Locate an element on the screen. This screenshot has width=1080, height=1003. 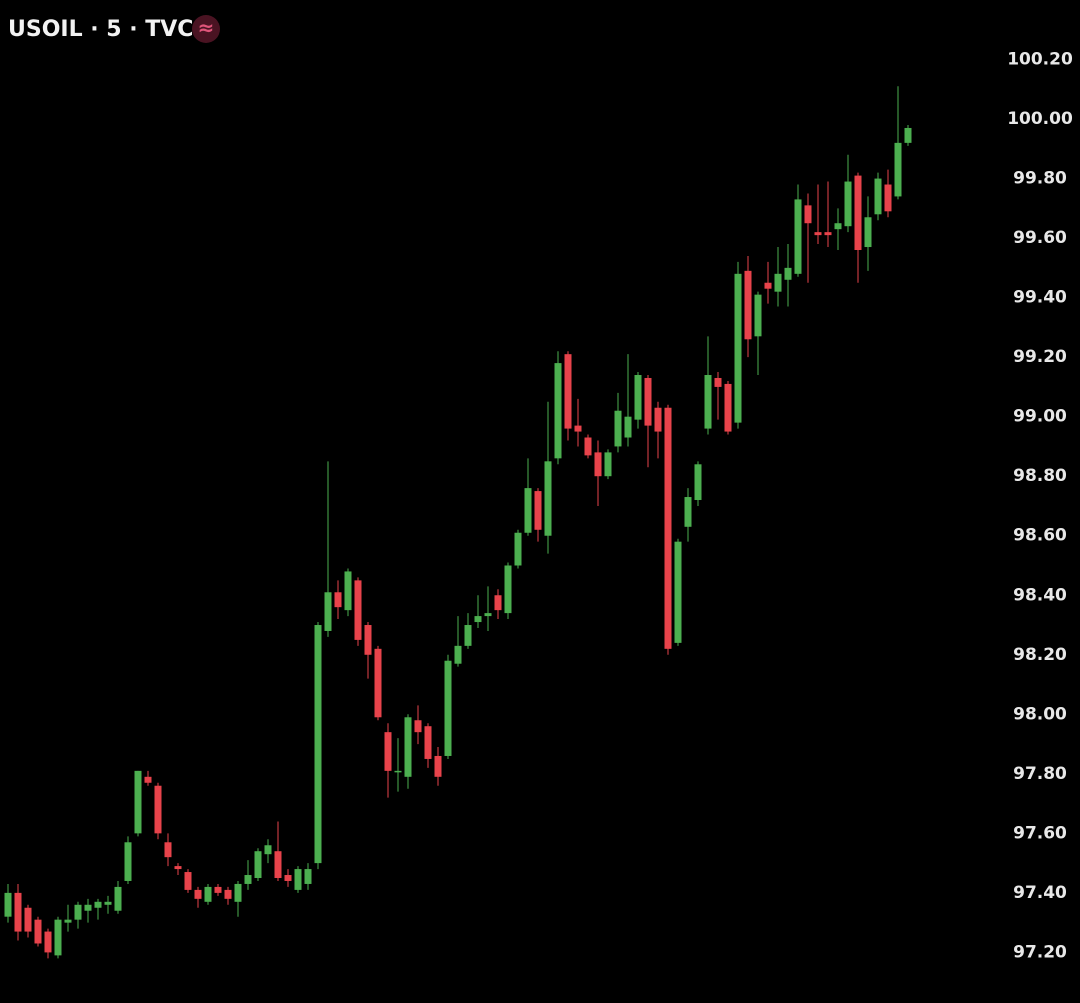
y-tick-label: 99.20 is located at coordinates (1040, 357).